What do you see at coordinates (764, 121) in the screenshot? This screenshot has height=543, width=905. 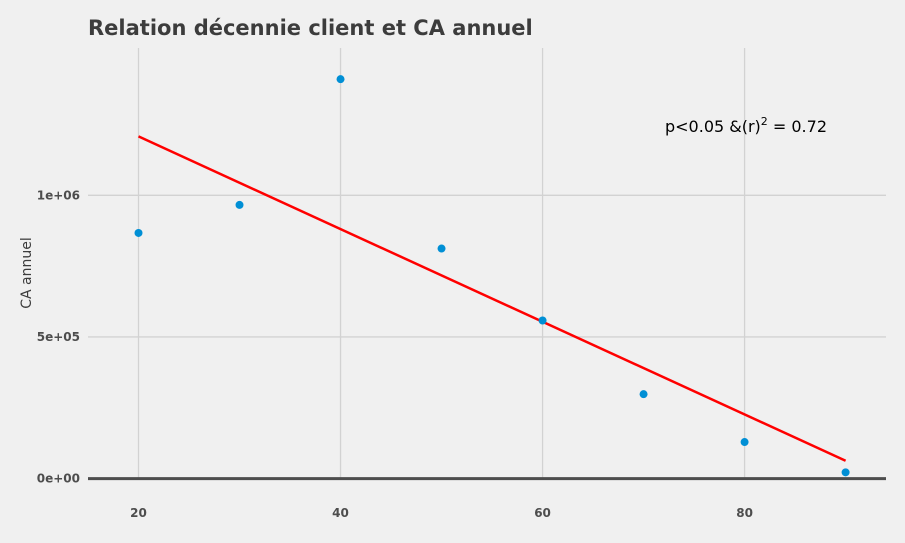 I see `annotation-superscript: 2` at bounding box center [764, 121].